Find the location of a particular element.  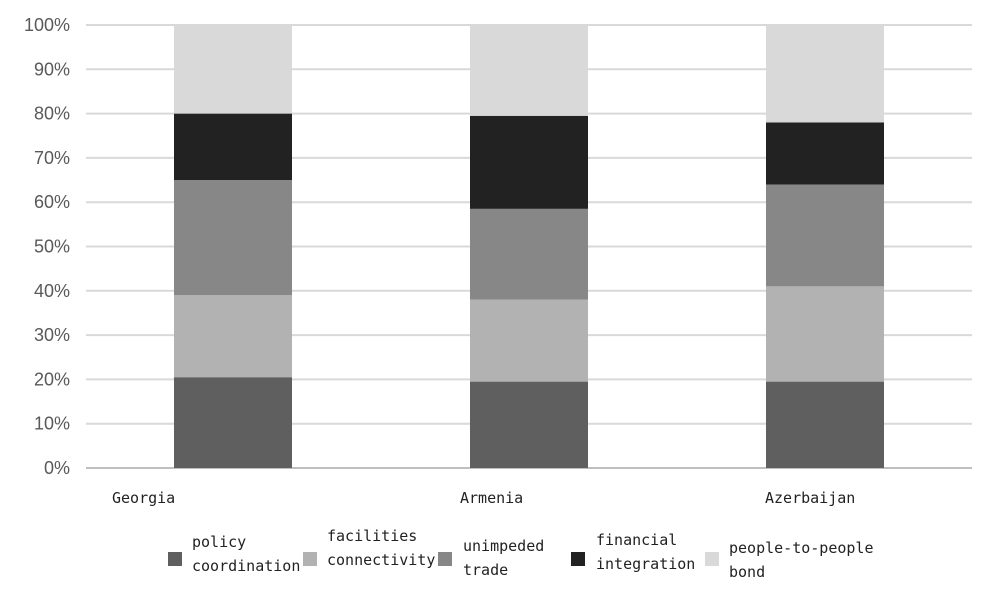

x-category-label: Georgia is located at coordinates (143, 498).